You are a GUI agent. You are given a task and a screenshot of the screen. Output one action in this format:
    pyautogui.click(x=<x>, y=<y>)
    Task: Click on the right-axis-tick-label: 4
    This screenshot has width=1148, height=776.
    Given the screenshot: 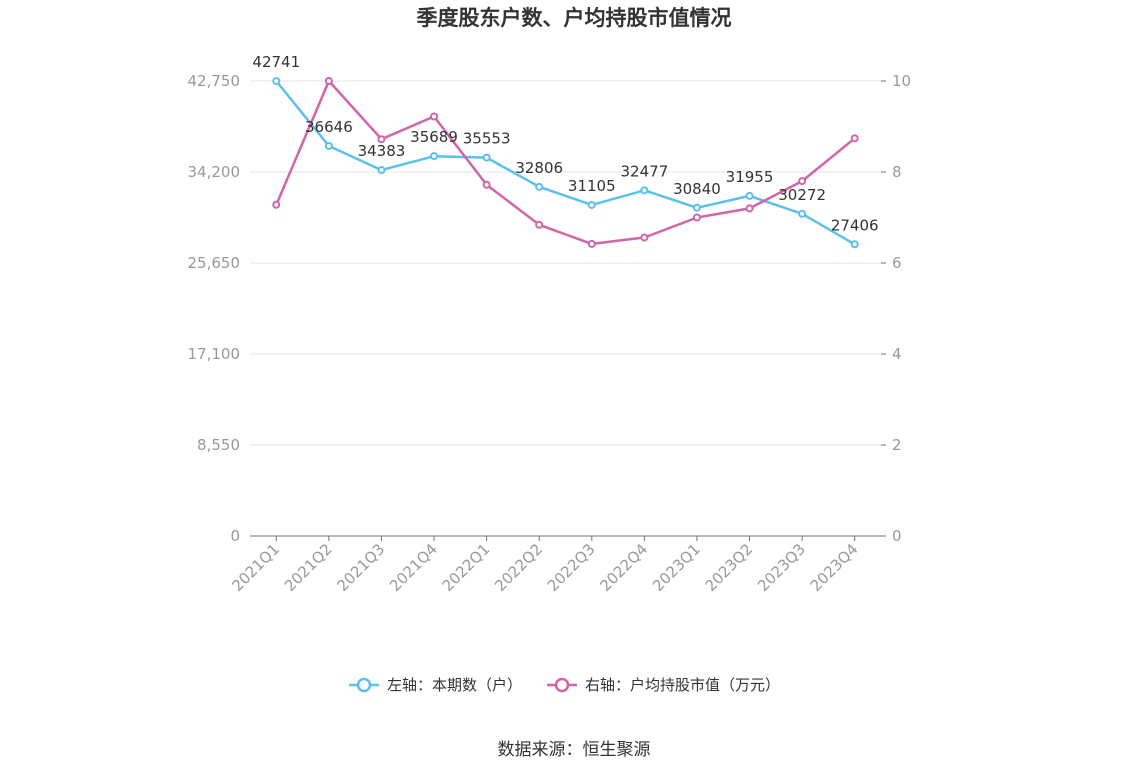 What is the action you would take?
    pyautogui.click(x=897, y=354)
    